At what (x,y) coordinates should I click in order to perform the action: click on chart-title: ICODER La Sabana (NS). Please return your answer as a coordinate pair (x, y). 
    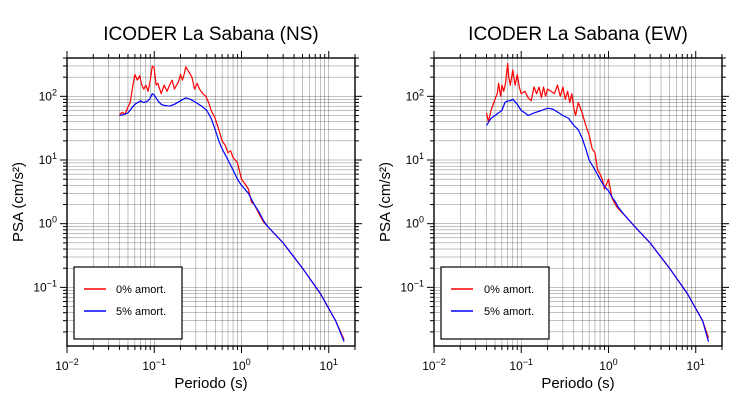
    Looking at the image, I should click on (210, 34).